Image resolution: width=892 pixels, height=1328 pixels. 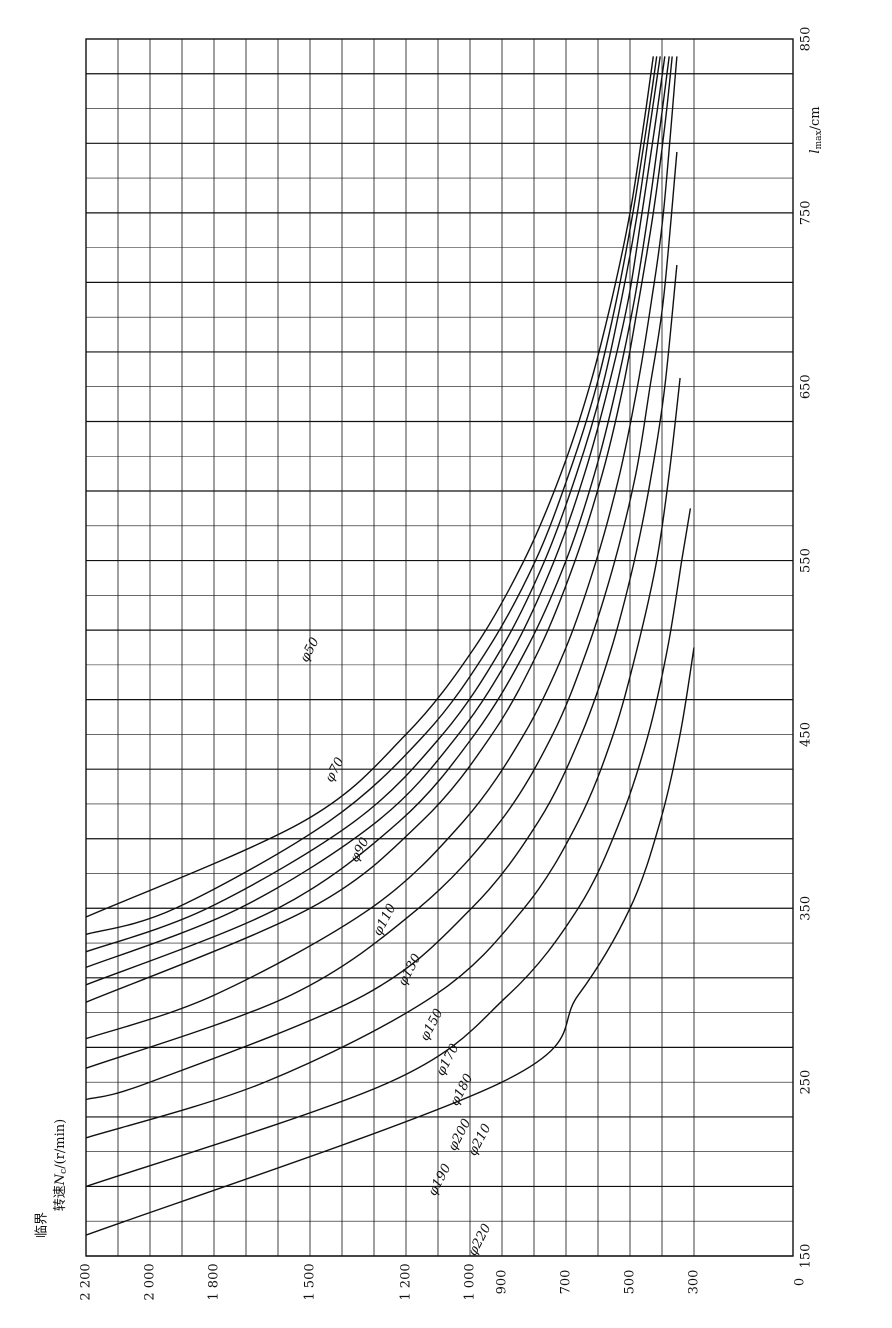 I want to click on y-tick-label: 900, so click(x=502, y=1282).